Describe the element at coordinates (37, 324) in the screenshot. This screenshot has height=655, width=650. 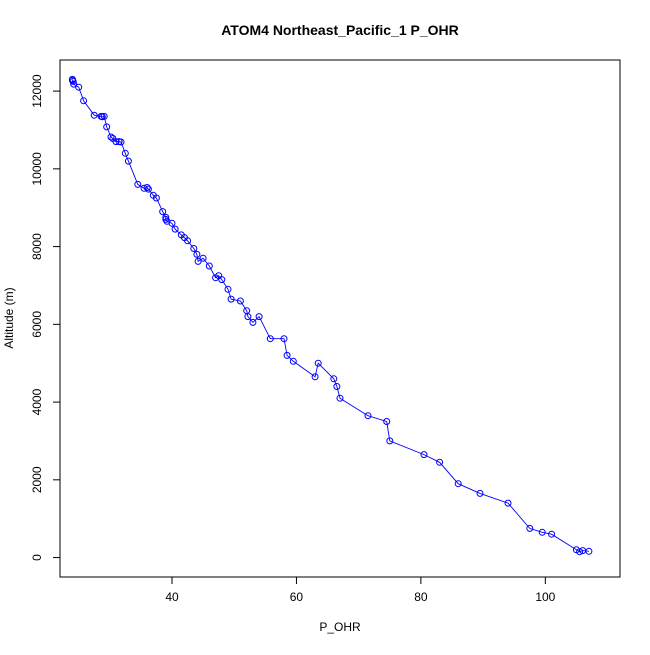
I see `y-tick-label: 6000` at that location.